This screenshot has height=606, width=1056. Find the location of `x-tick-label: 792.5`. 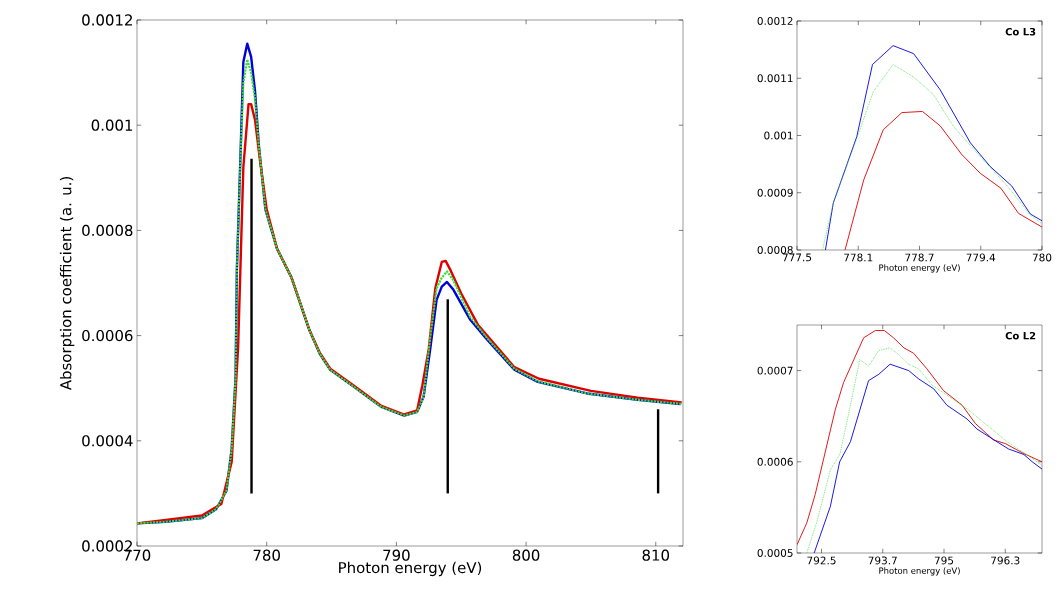

x-tick-label: 792.5 is located at coordinates (821, 560).